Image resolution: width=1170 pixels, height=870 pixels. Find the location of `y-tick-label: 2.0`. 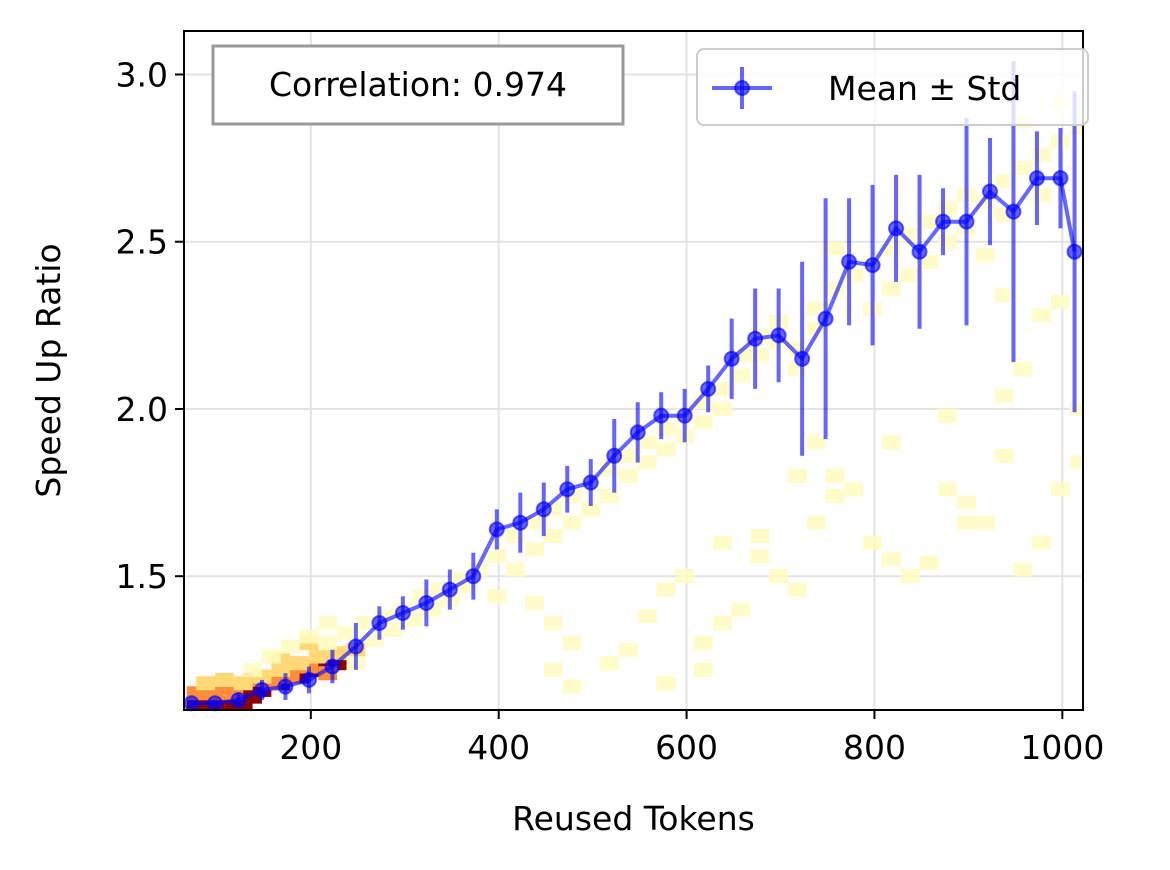

y-tick-label: 2.0 is located at coordinates (142, 409).